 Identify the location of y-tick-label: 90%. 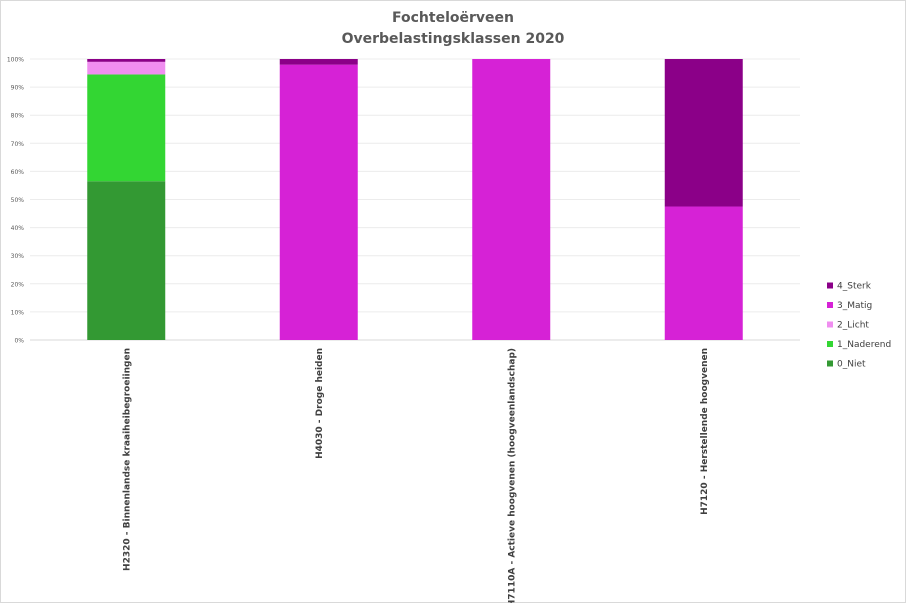
(18, 88).